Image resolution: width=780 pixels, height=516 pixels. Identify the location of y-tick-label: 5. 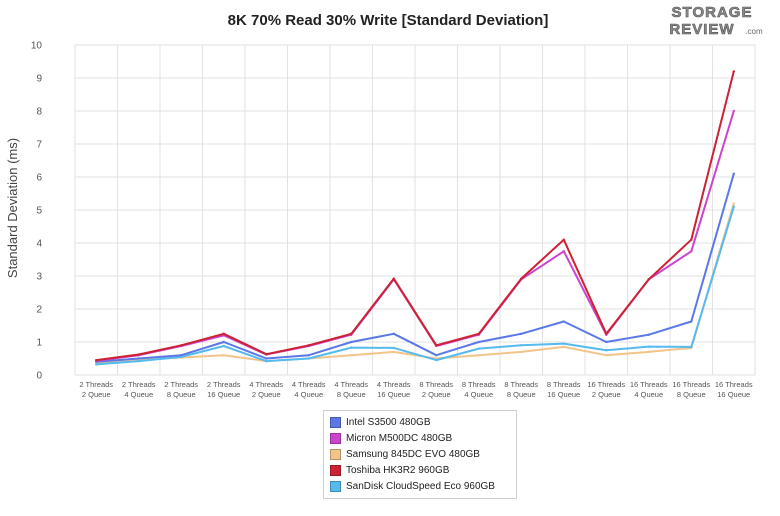
(39, 211).